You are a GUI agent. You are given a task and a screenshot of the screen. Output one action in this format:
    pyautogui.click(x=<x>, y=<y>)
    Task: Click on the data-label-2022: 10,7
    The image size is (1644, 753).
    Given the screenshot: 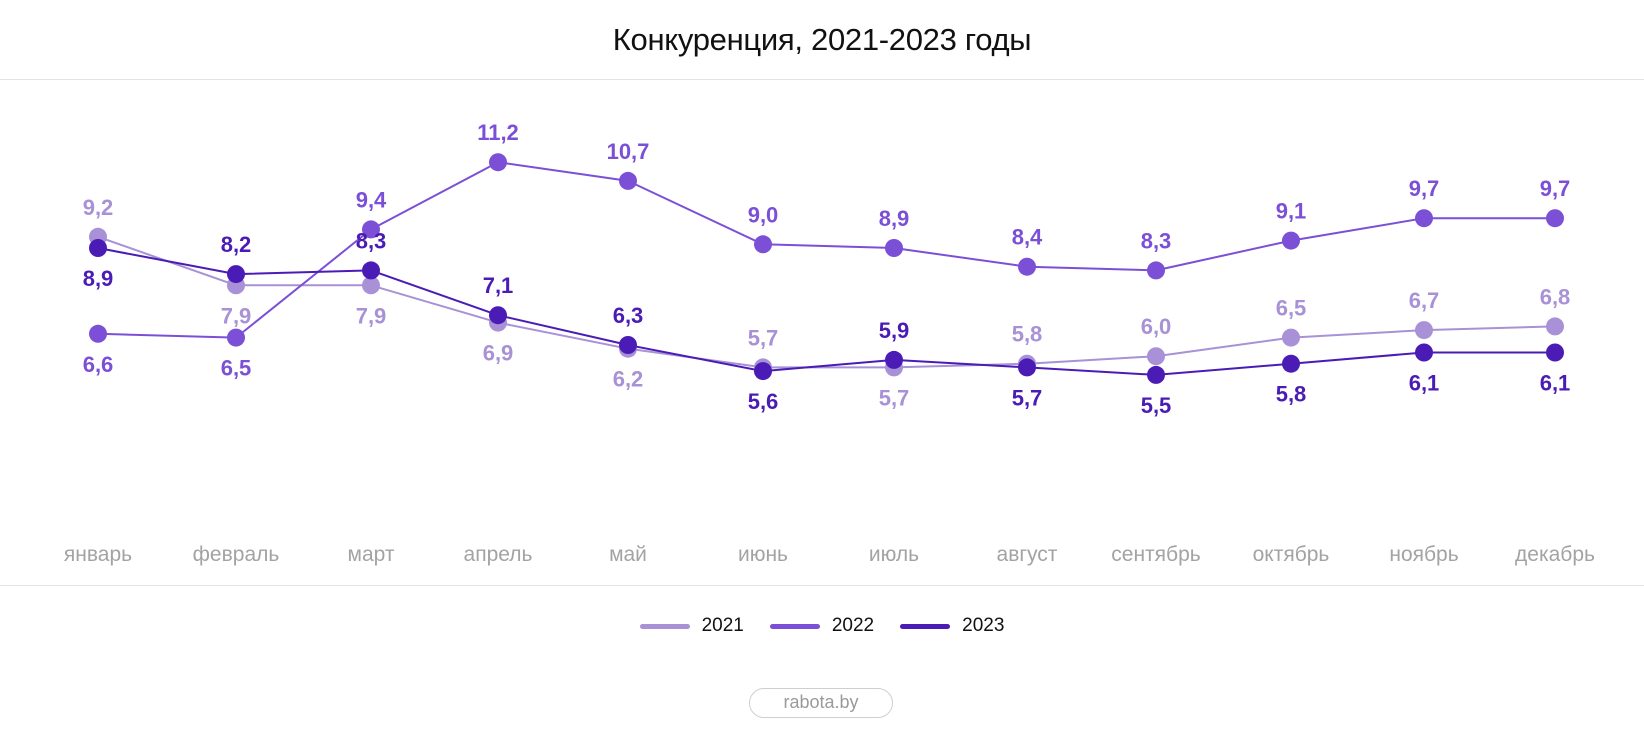 What is the action you would take?
    pyautogui.click(x=628, y=151)
    